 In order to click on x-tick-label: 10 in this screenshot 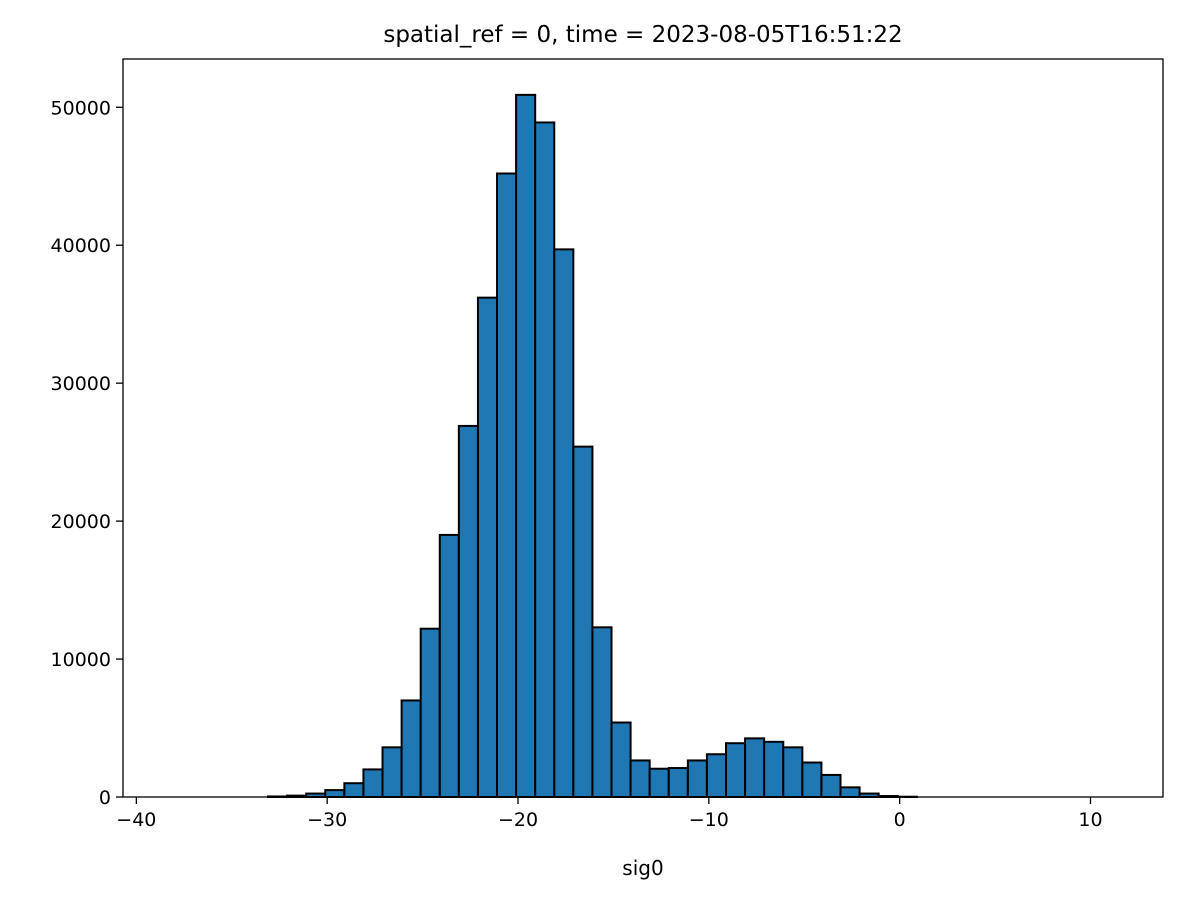, I will do `click(1090, 820)`.